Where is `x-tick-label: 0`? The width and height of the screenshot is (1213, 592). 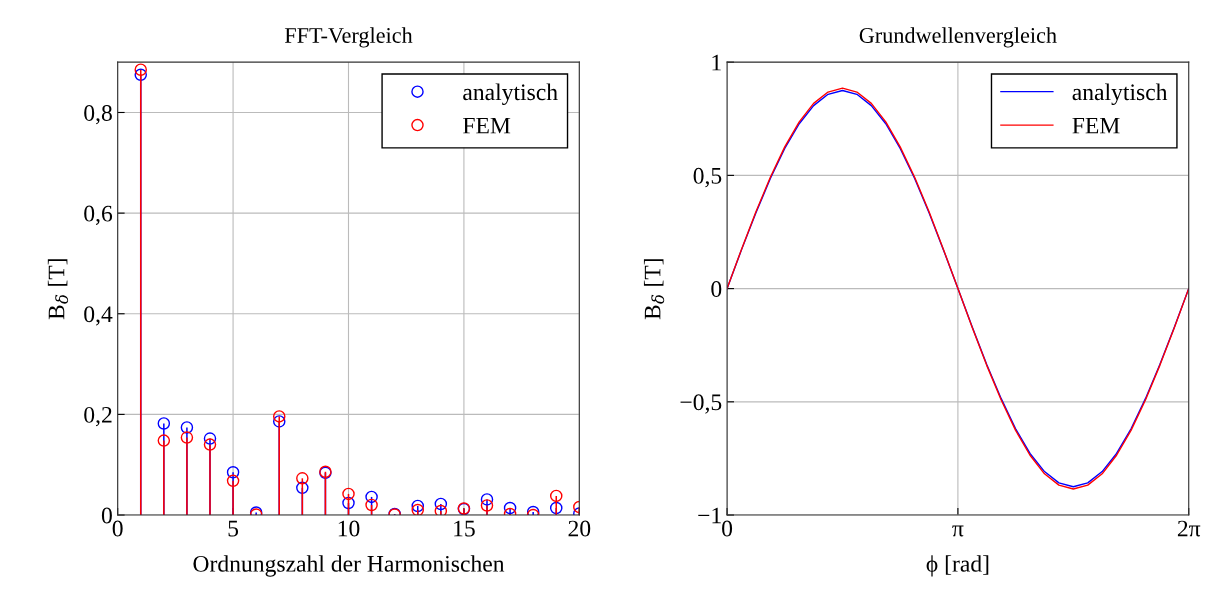
x-tick-label: 0 is located at coordinates (727, 528).